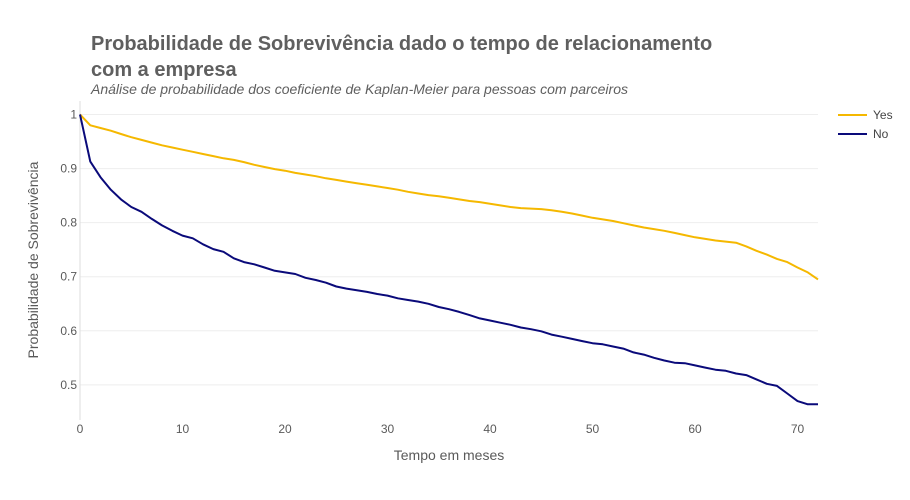 The width and height of the screenshot is (910, 500). Describe the element at coordinates (164, 70) in the screenshot. I see `chart-title-line-2: com a empresa` at that location.